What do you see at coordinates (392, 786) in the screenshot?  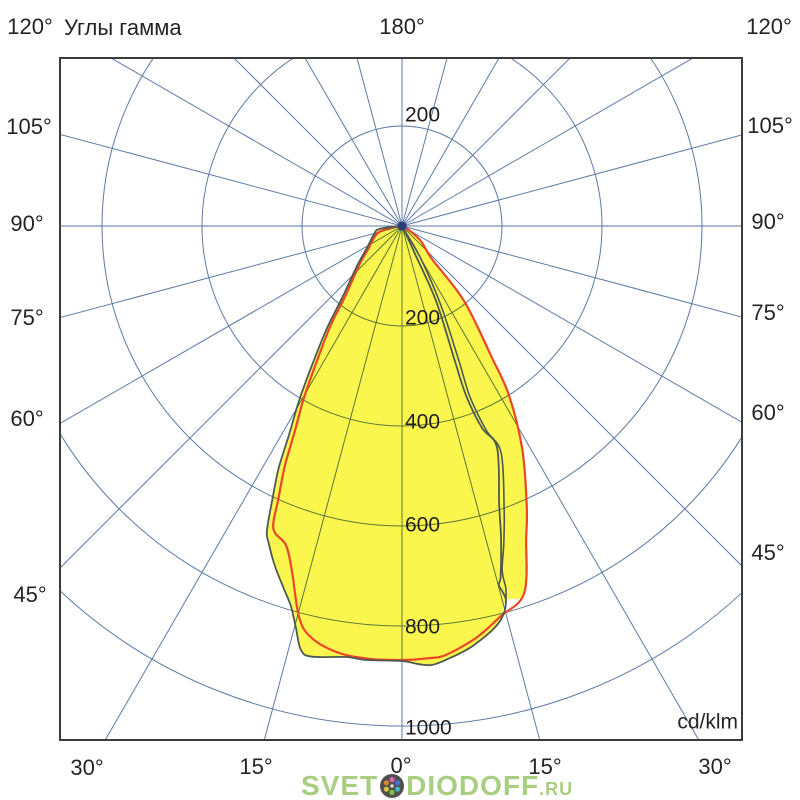 I see `color-wheel-icon` at bounding box center [392, 786].